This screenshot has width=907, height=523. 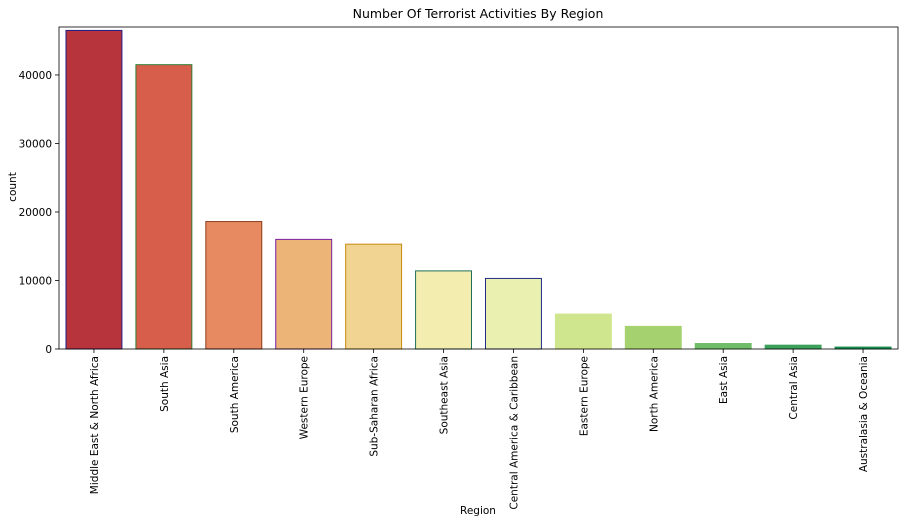 I want to click on y-axis: 0 10000 20000 30000 40000, so click(x=39, y=213).